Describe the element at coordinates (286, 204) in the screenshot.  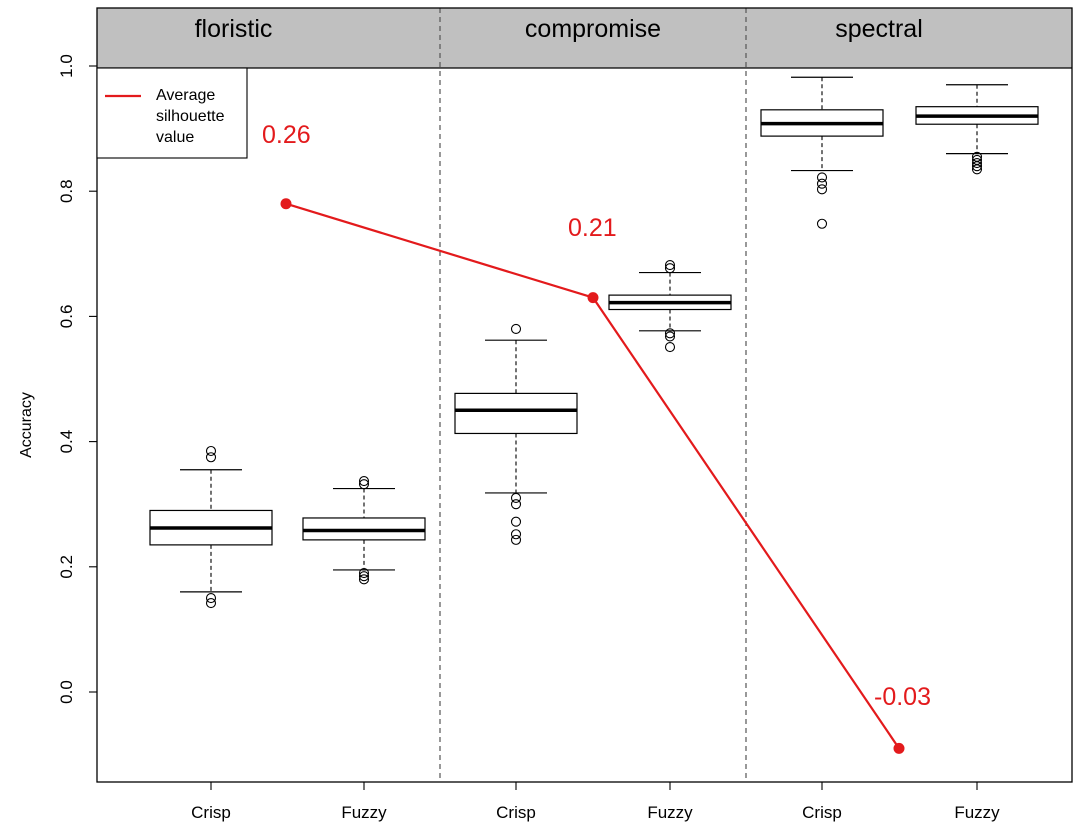
I see `silhouette-point-floristic` at that location.